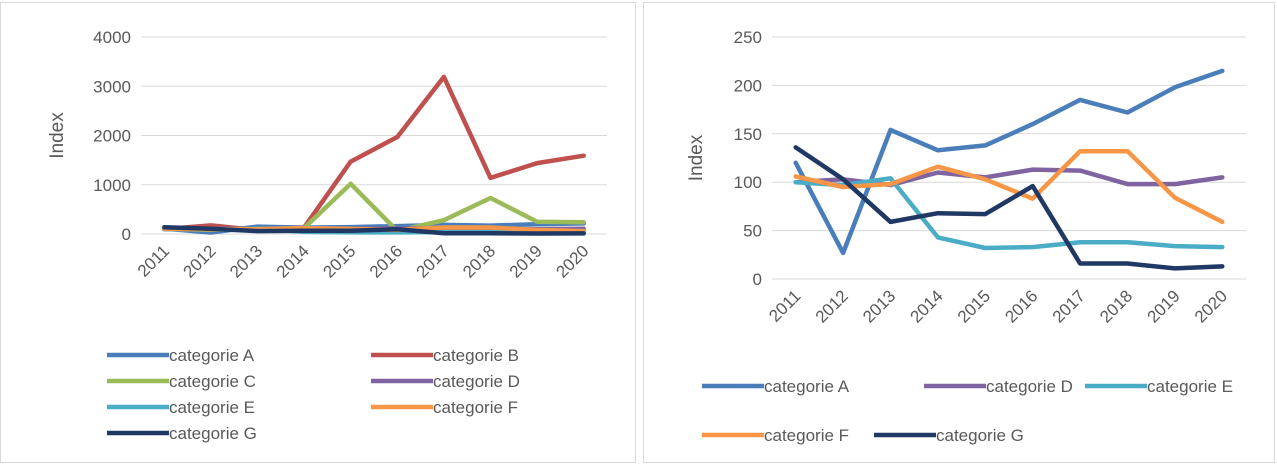  Describe the element at coordinates (112, 136) in the screenshot. I see `chart1-y-tick-label: 2000` at that location.